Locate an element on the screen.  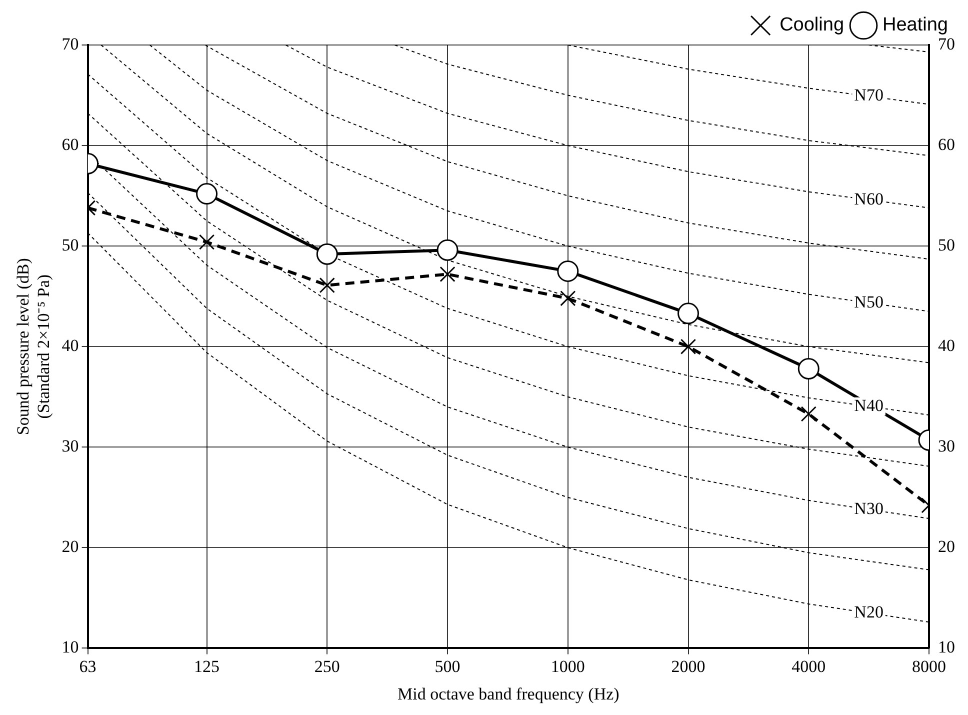
legend-label: Cooling is located at coordinates (812, 25).